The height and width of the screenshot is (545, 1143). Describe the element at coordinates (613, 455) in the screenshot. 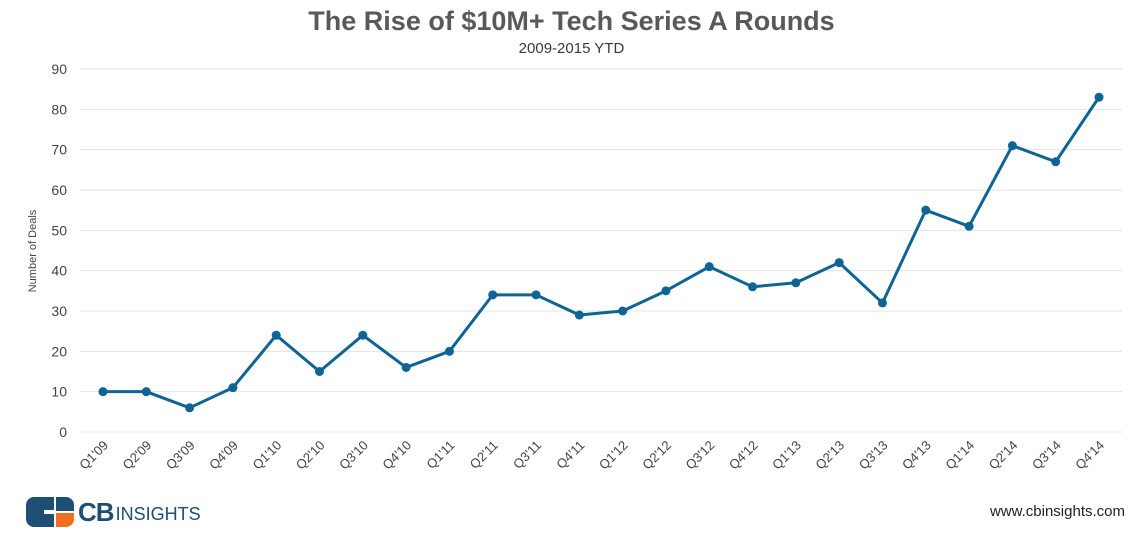

I see `x-tick-label: Q1'12` at that location.